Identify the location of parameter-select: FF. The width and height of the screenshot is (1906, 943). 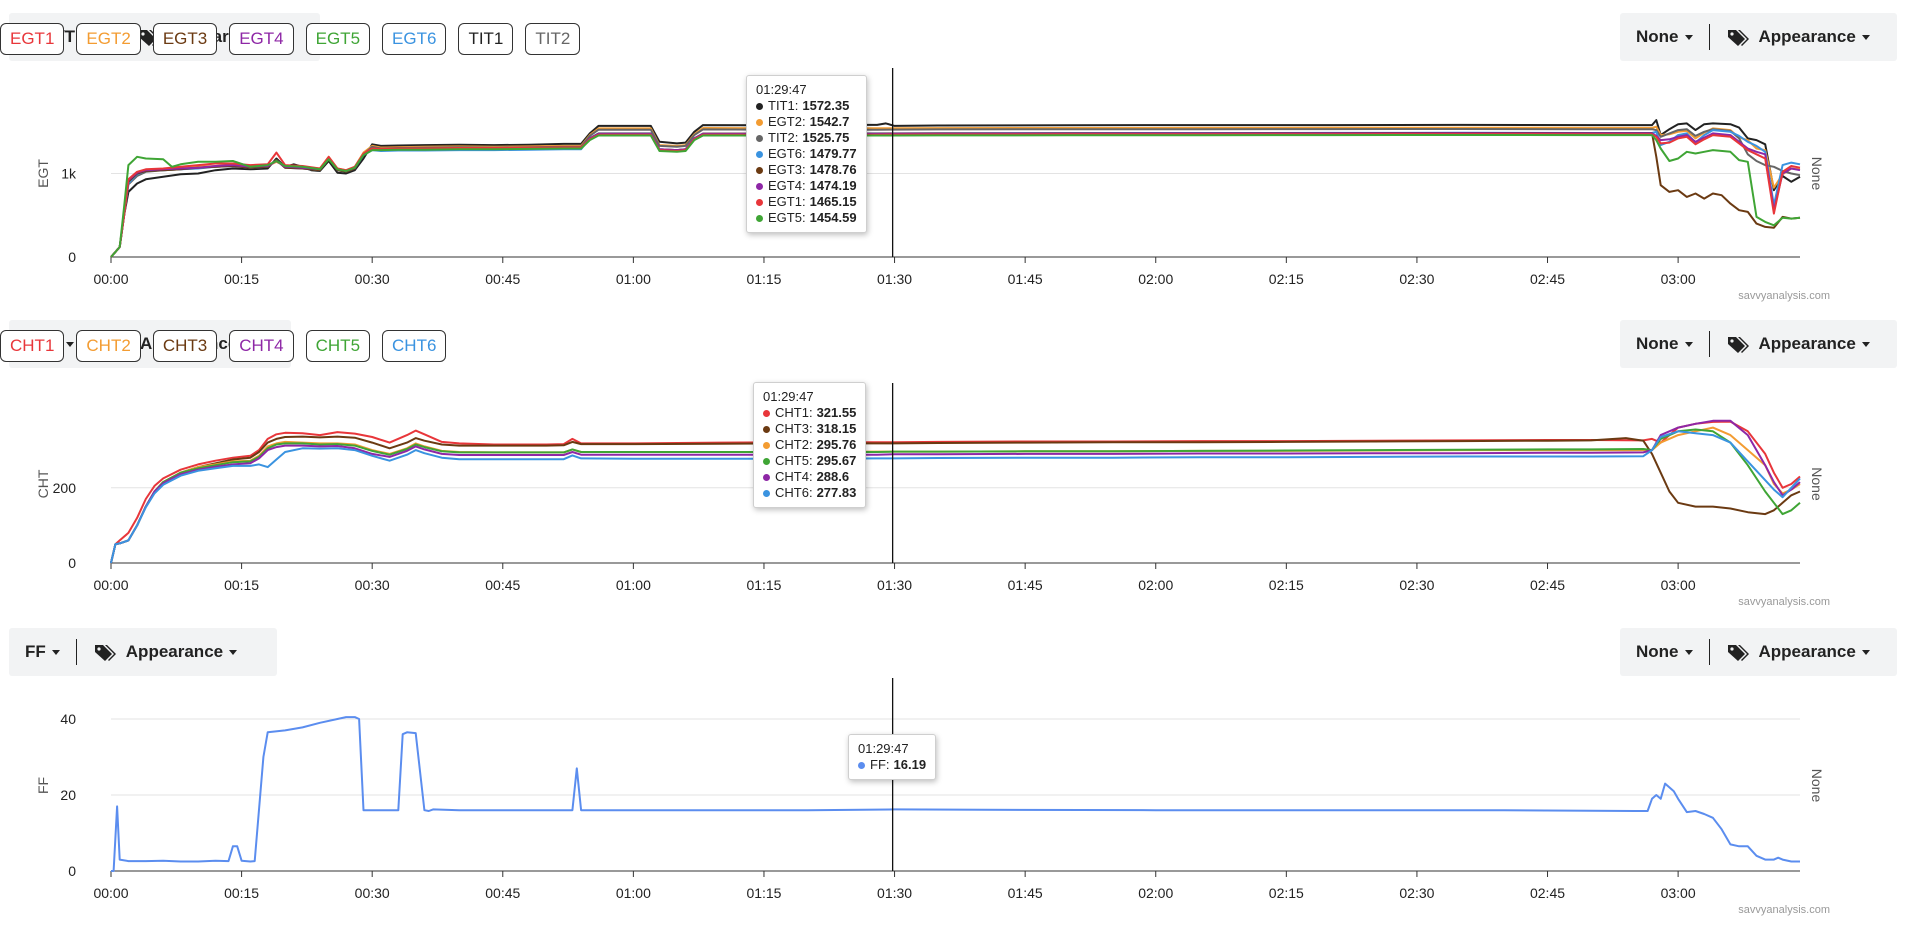
(42, 652).